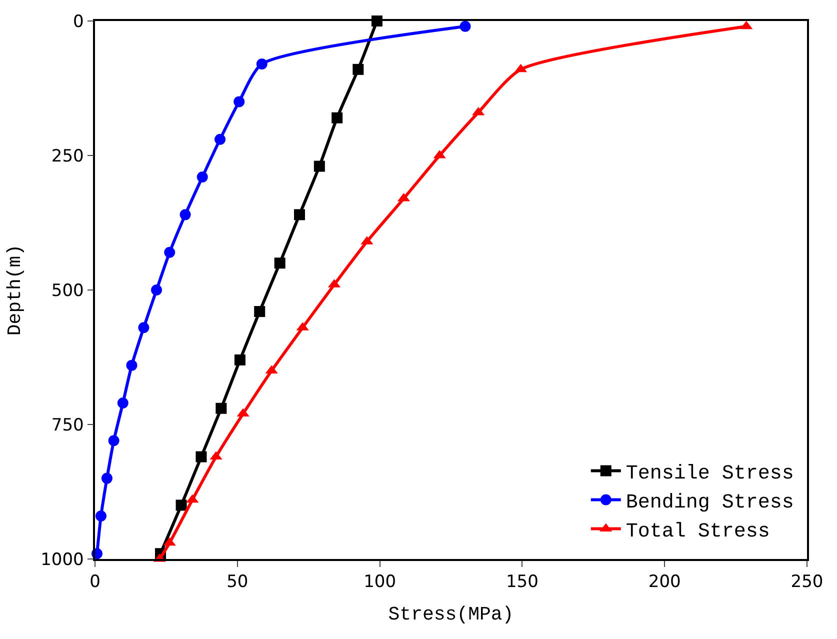 Image resolution: width=837 pixels, height=639 pixels. What do you see at coordinates (95, 582) in the screenshot?
I see `x-tick-label: 0` at bounding box center [95, 582].